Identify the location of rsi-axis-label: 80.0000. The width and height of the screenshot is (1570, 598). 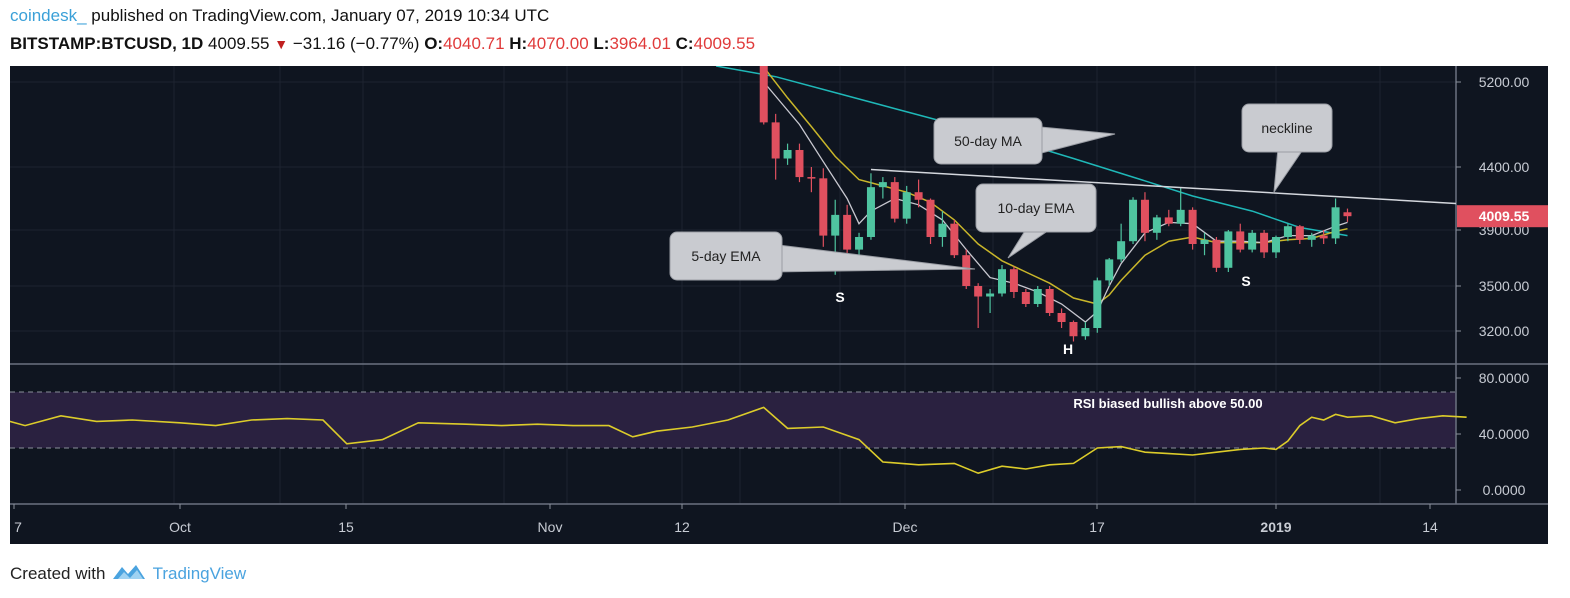
(1504, 378).